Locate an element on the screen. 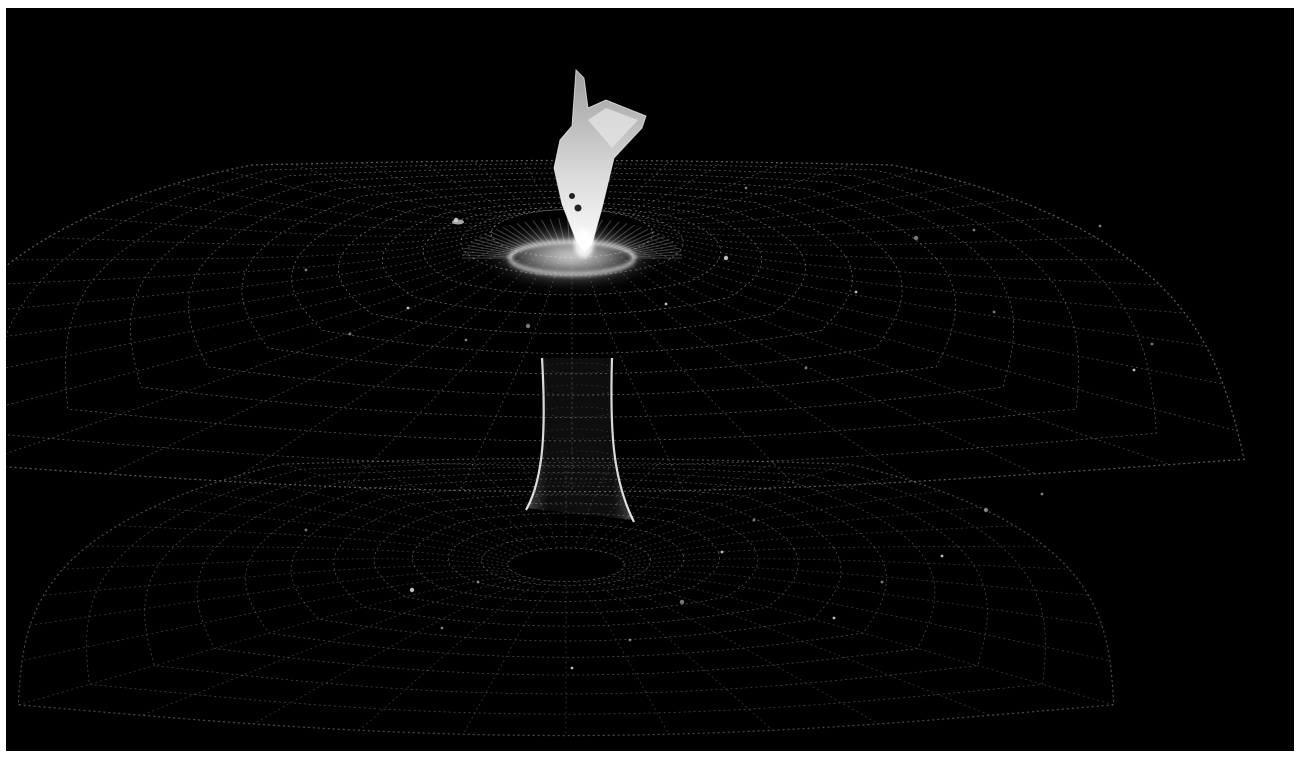 The height and width of the screenshot is (757, 1300). spaceship is located at coordinates (600, 163).